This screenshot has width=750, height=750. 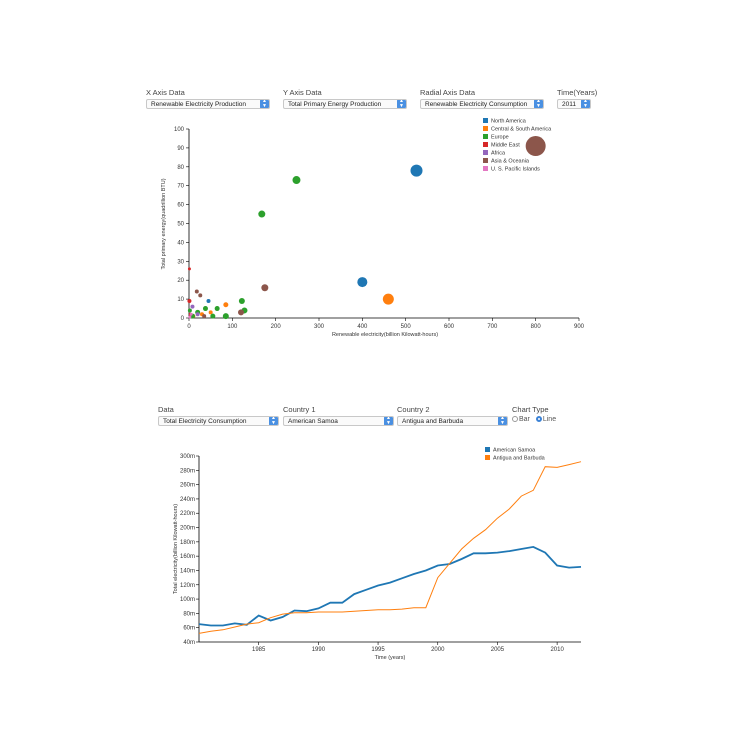 What do you see at coordinates (299, 409) in the screenshot?
I see `country-1-label: Country 1` at bounding box center [299, 409].